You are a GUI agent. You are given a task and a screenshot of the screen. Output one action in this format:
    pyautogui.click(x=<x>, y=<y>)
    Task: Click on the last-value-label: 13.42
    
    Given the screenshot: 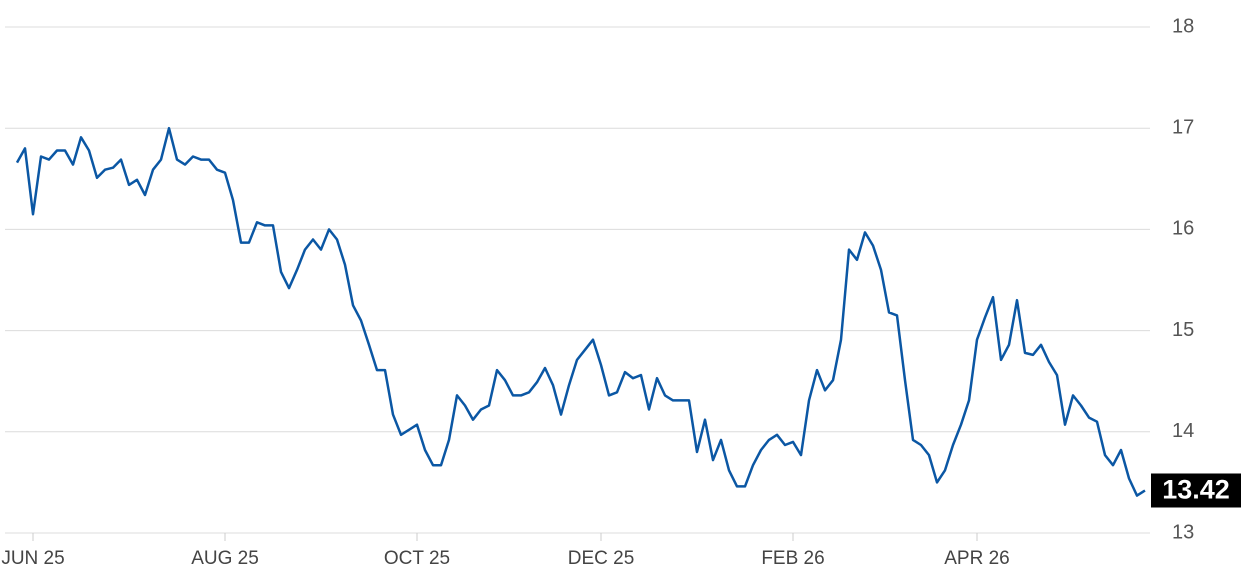 What is the action you would take?
    pyautogui.click(x=1196, y=490)
    